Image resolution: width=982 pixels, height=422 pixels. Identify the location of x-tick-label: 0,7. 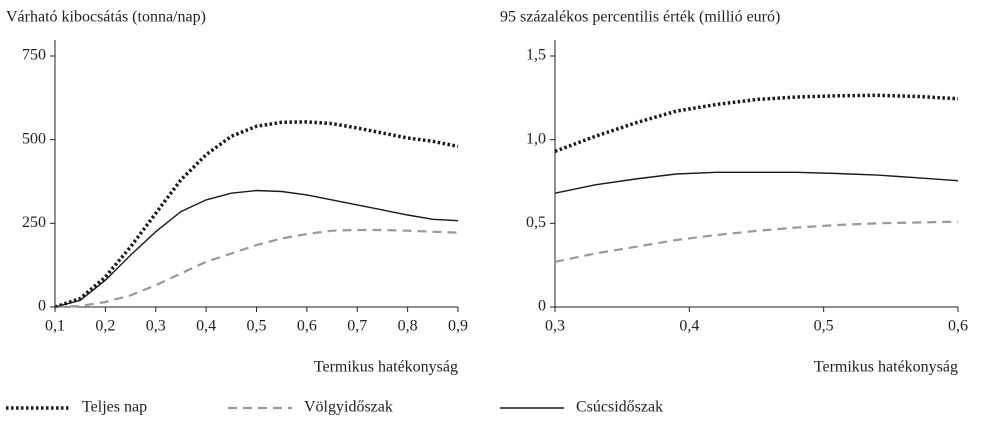
(357, 326).